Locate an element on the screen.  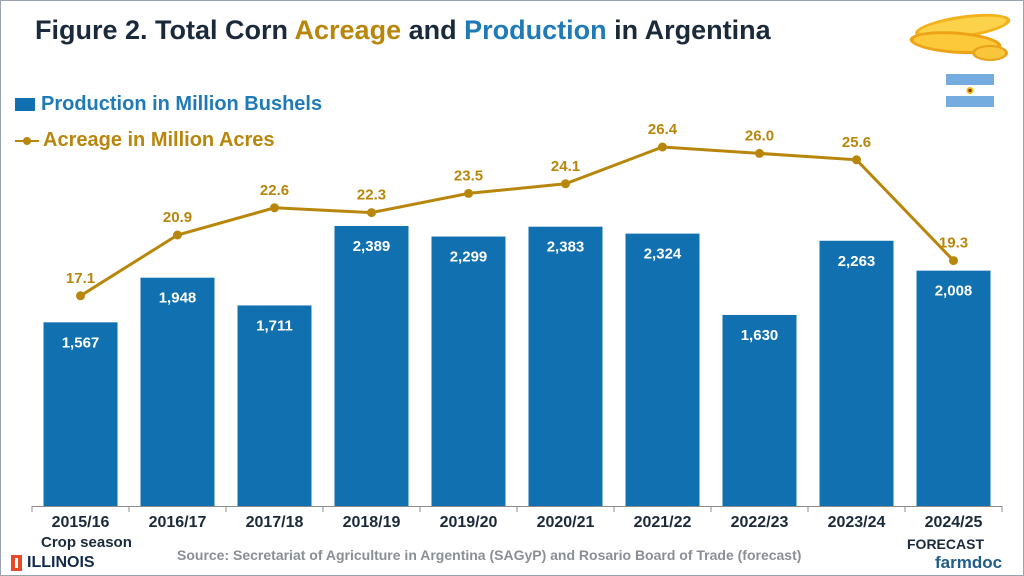
x-tick-label: 2022/23 is located at coordinates (760, 522).